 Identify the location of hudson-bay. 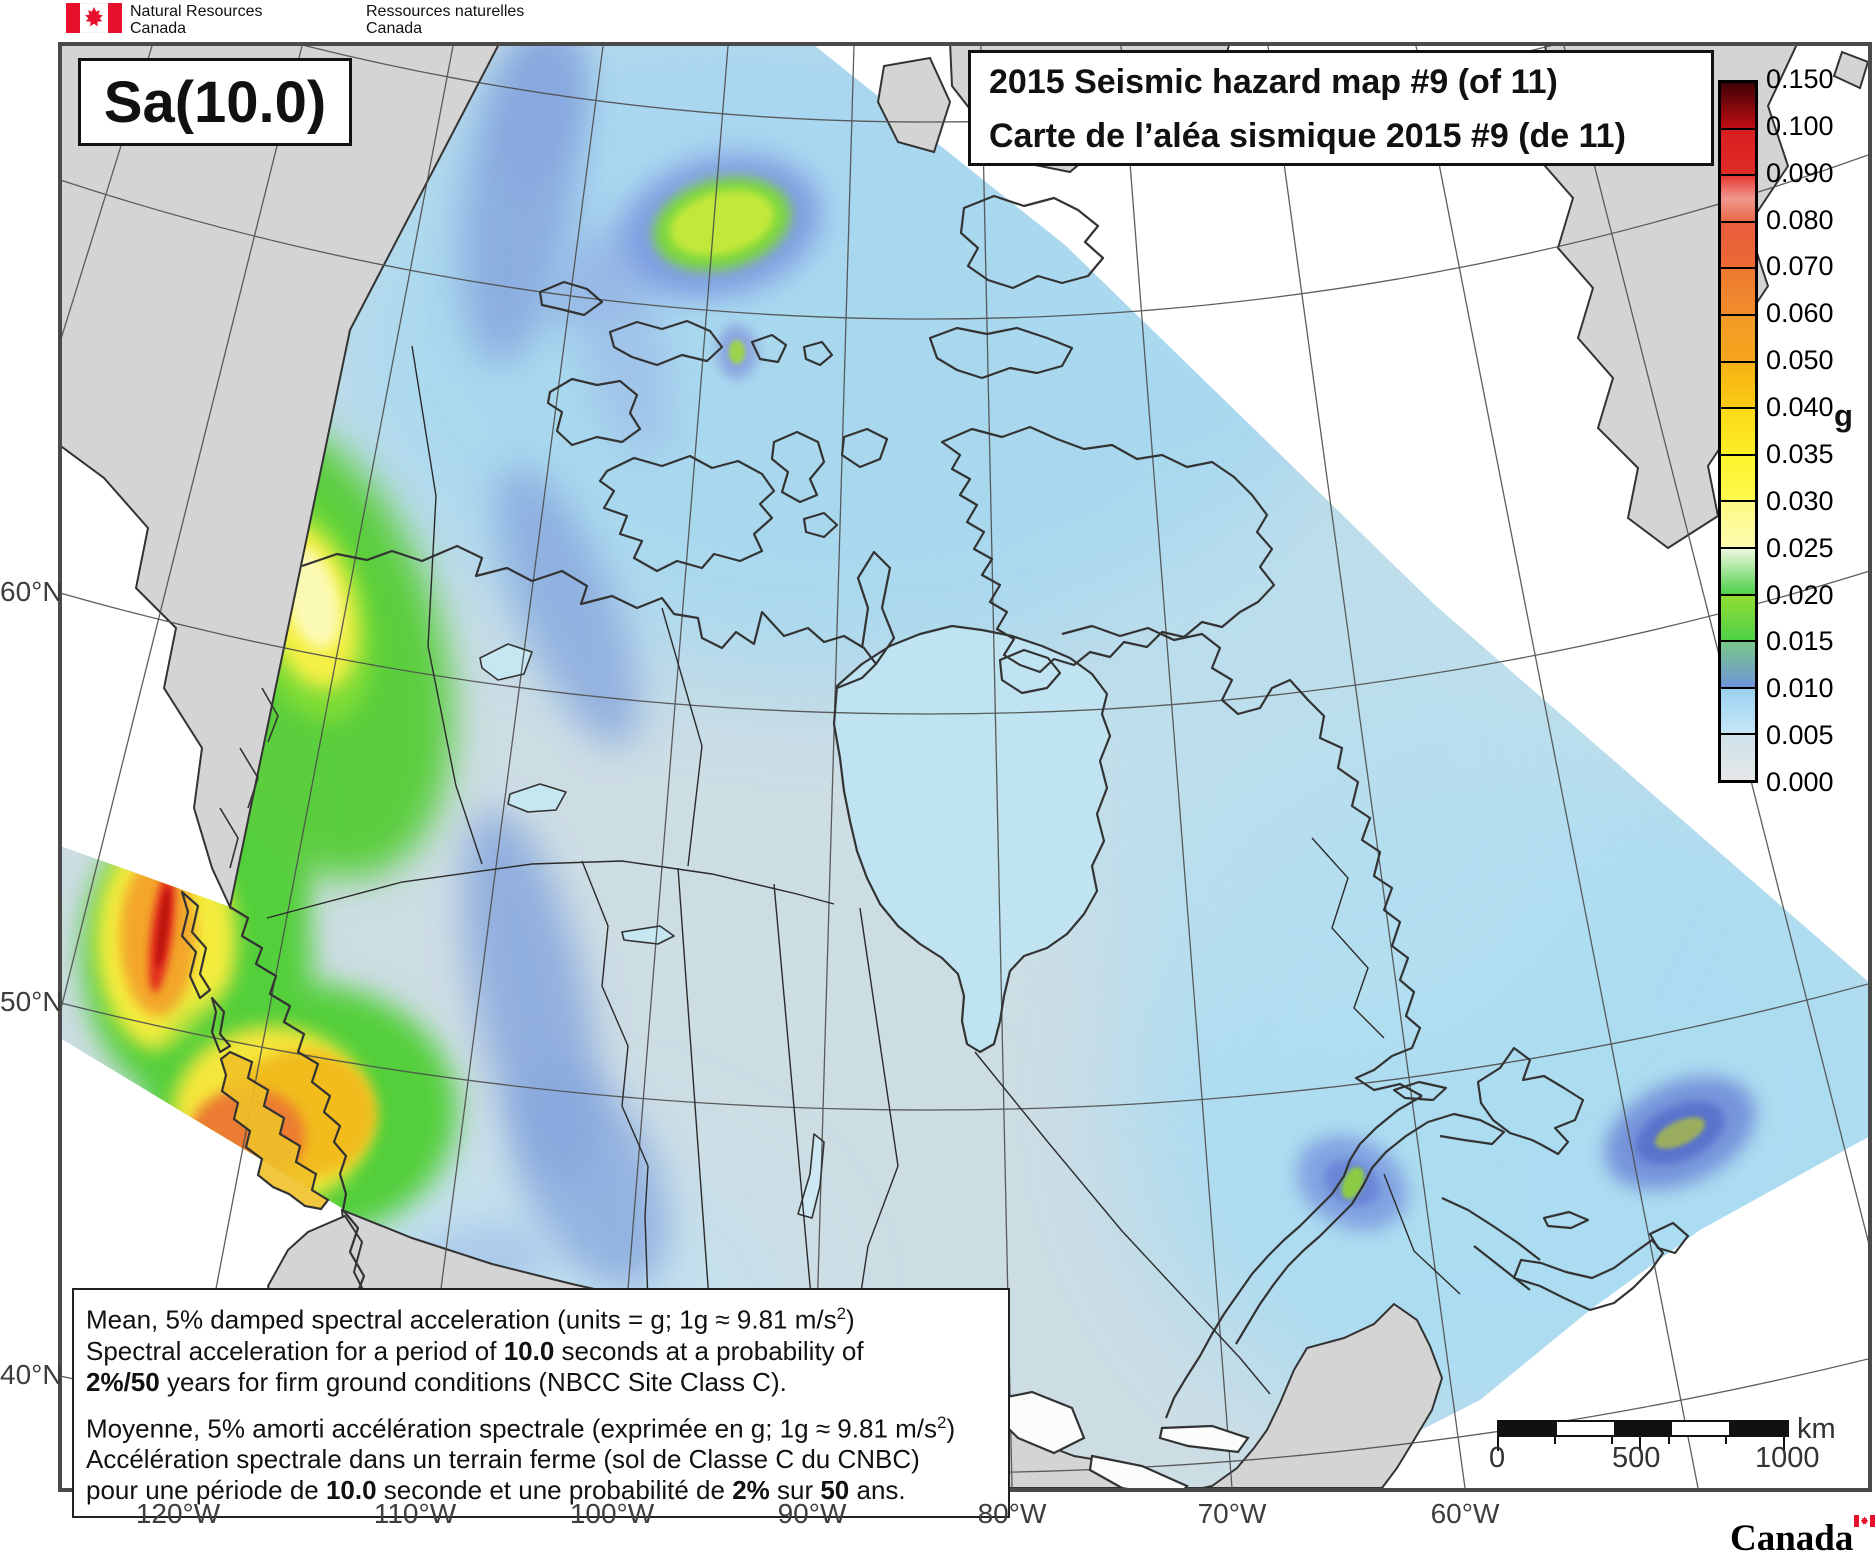
(972, 839).